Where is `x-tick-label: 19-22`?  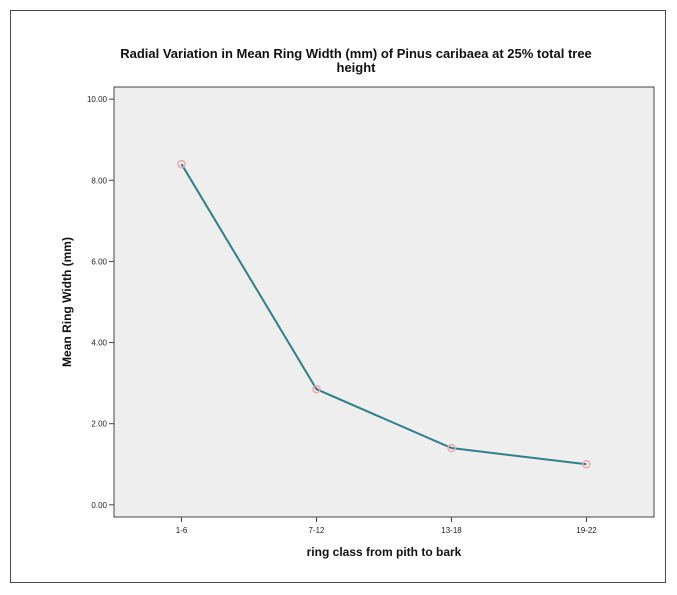
x-tick-label: 19-22 is located at coordinates (586, 530).